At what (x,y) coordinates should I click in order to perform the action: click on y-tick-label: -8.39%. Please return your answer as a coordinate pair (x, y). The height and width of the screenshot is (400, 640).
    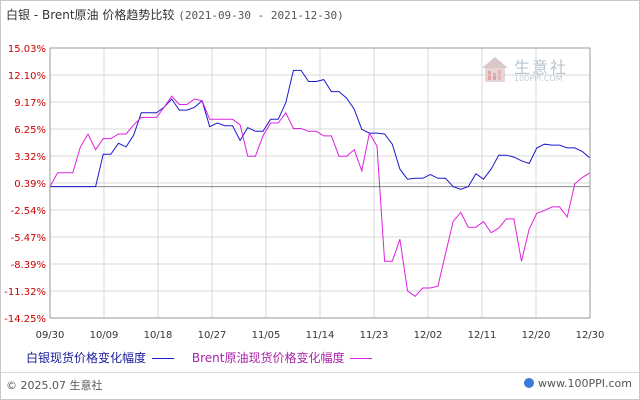
    Looking at the image, I should click on (28, 265).